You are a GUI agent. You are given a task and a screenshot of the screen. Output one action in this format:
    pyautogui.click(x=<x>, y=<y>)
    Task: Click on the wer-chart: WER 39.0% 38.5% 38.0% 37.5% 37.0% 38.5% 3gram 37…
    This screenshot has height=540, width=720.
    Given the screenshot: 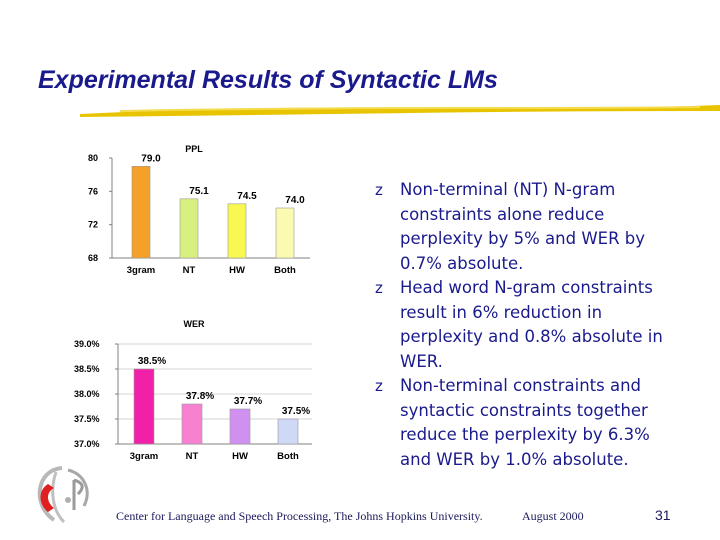 What is the action you would take?
    pyautogui.click(x=193, y=390)
    